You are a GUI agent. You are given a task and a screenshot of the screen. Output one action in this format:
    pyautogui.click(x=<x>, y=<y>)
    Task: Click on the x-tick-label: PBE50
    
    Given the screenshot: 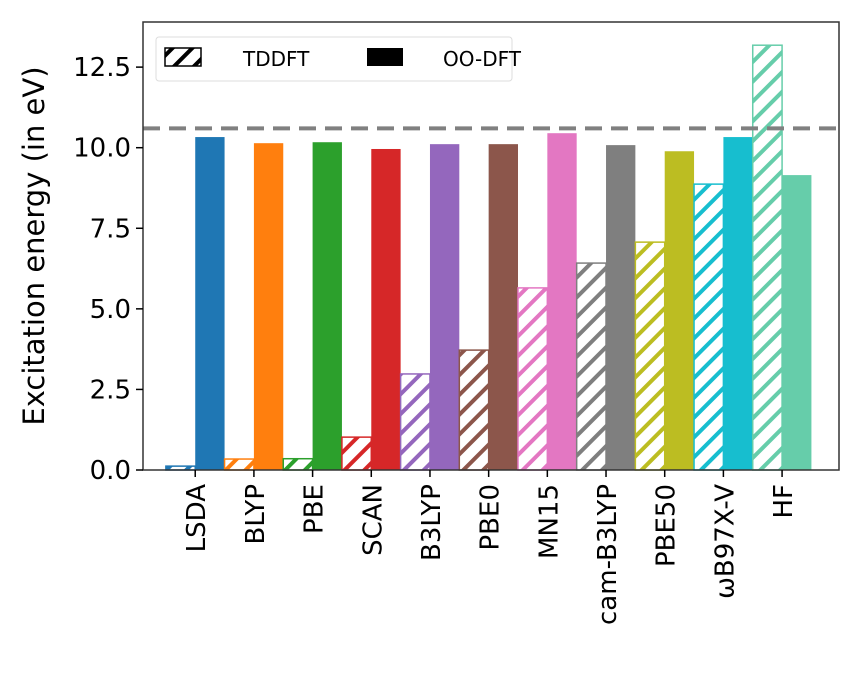 What is the action you would take?
    pyautogui.click(x=667, y=525)
    